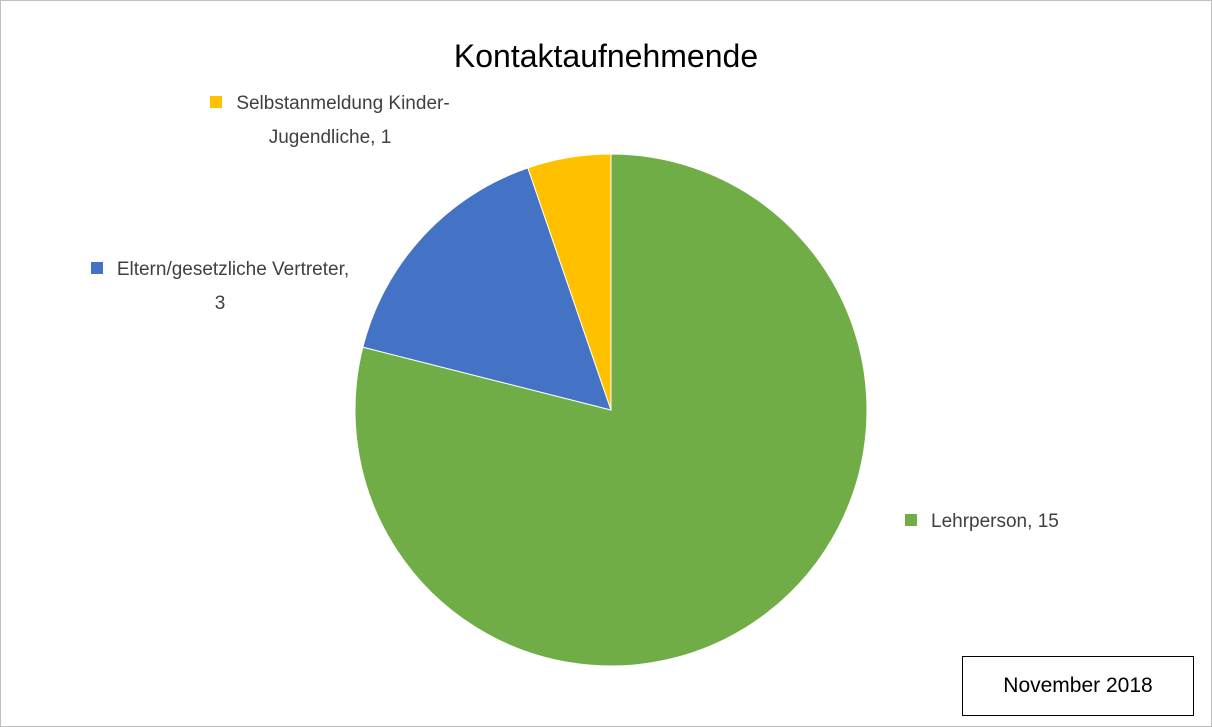 The width and height of the screenshot is (1212, 727). What do you see at coordinates (1043, 521) in the screenshot?
I see `label-value: 15` at bounding box center [1043, 521].